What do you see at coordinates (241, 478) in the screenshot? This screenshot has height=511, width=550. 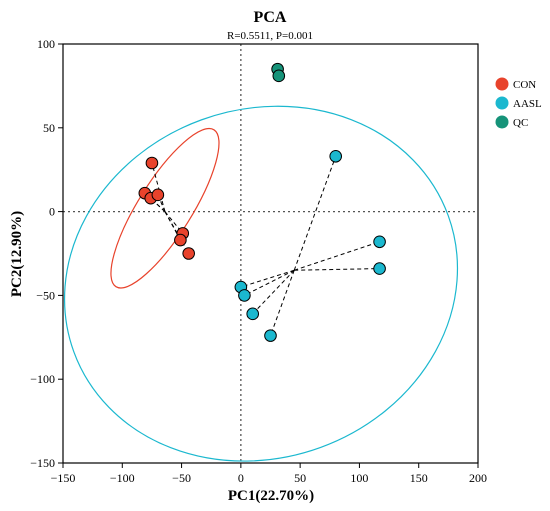 I see `x-tick-label: 0` at bounding box center [241, 478].